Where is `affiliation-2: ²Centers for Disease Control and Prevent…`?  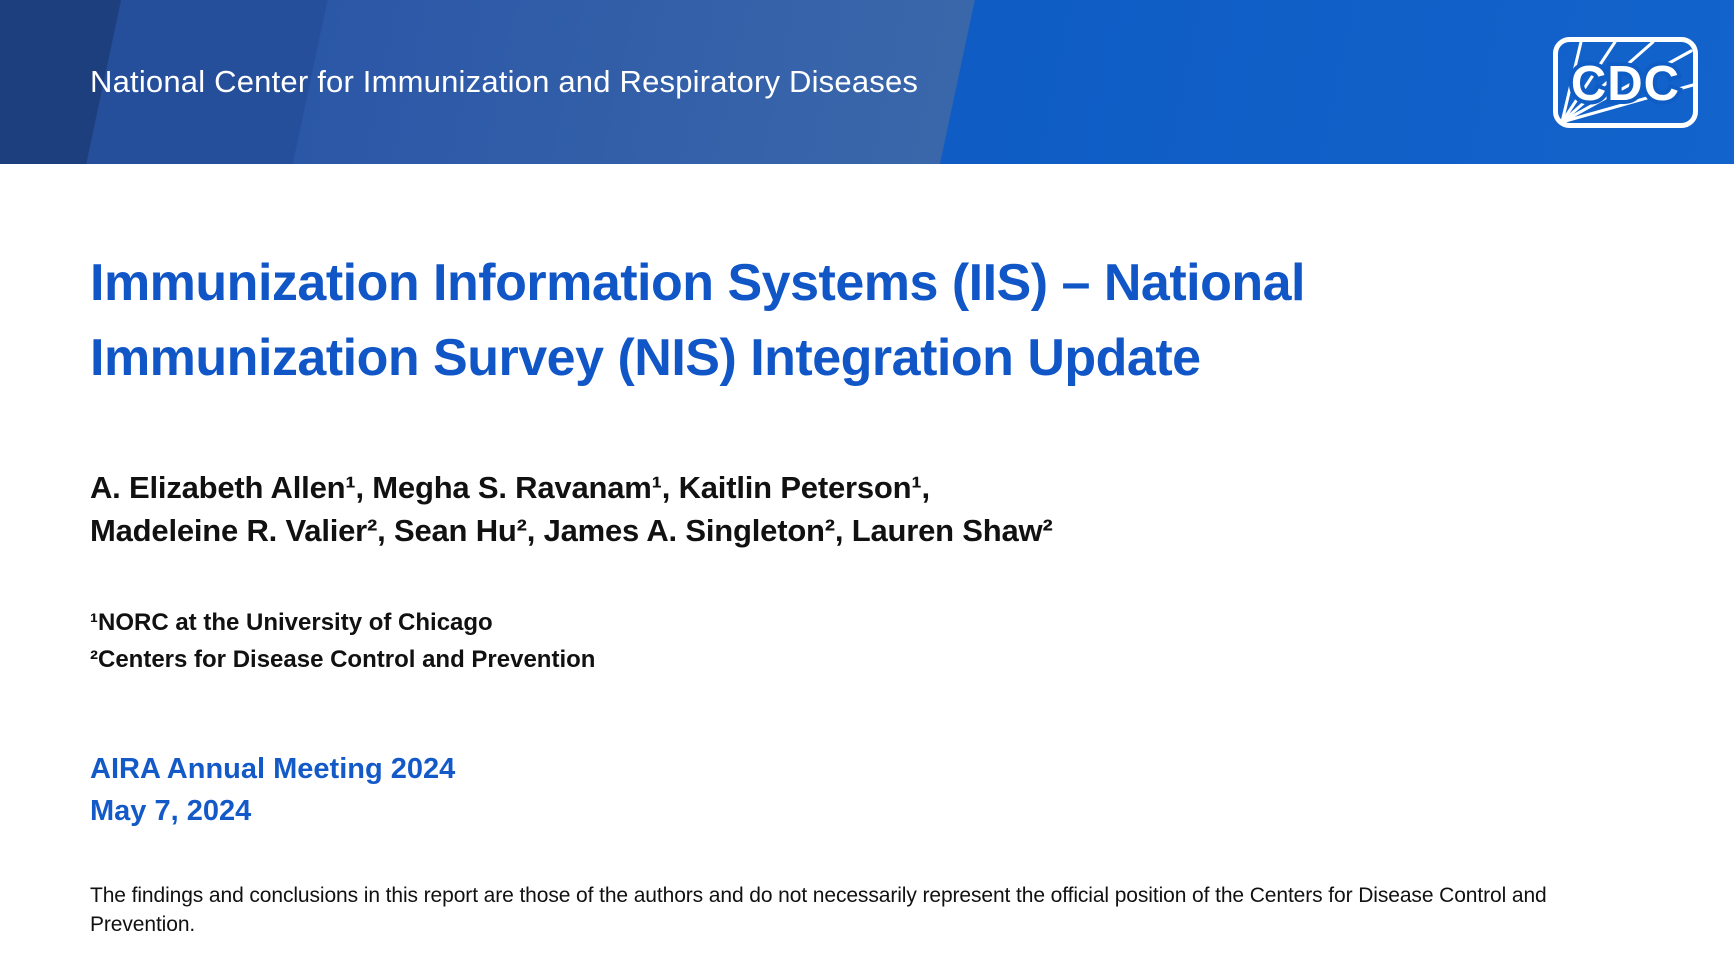 affiliation-2: ²Centers for Disease Control and Prevent… is located at coordinates (343, 659).